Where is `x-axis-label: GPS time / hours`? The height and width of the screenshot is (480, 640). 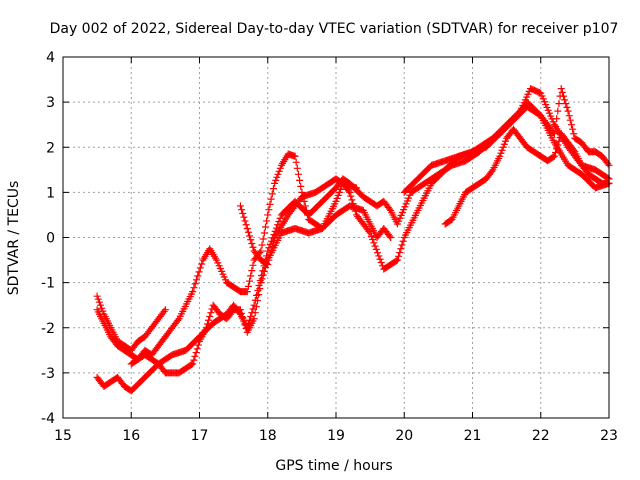
x-axis-label: GPS time / hours is located at coordinates (333, 466).